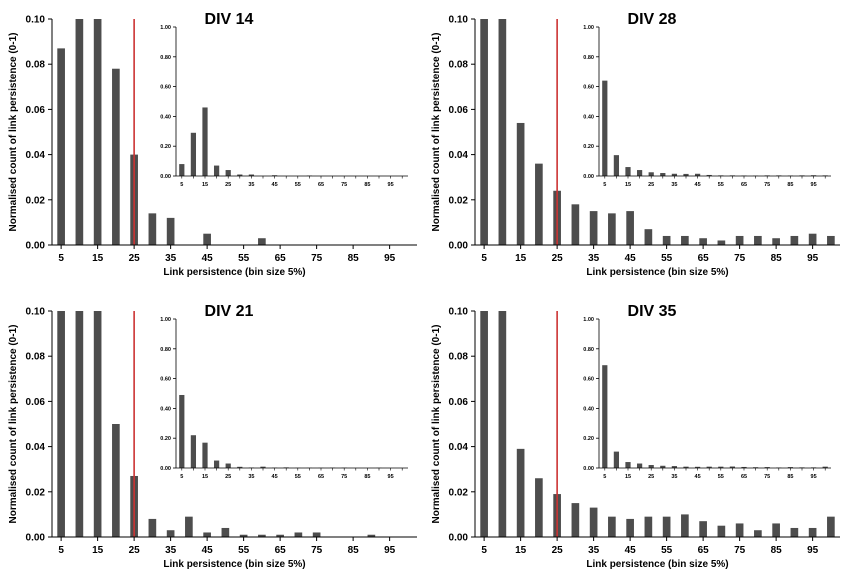  Describe the element at coordinates (790, 477) in the screenshot. I see `inset-x-tick-label: 85` at that location.